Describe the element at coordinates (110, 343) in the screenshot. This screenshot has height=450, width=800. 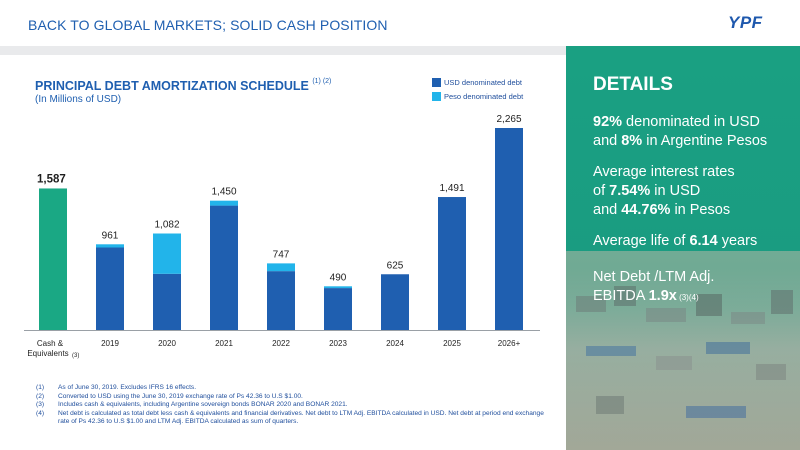
I see `category-label: 2019` at that location.